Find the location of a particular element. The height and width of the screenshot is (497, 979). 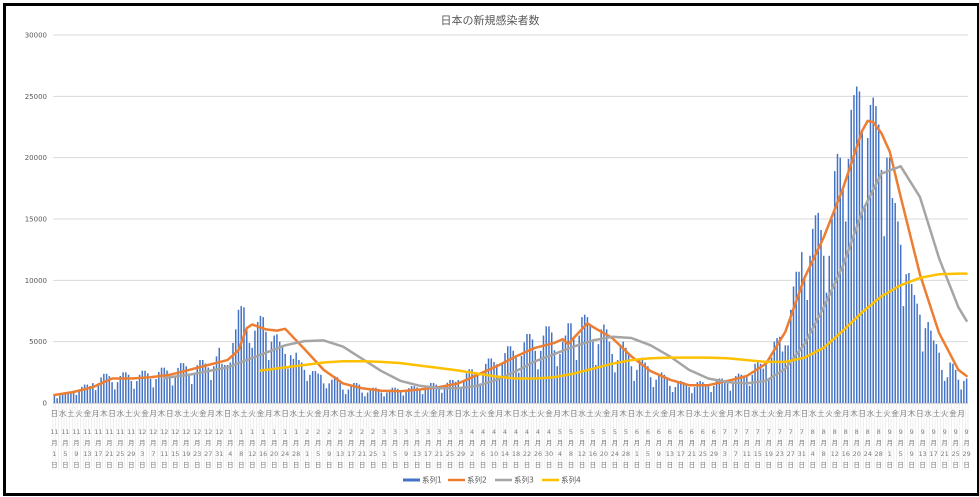

weekday-label: 火 is located at coordinates (829, 413).